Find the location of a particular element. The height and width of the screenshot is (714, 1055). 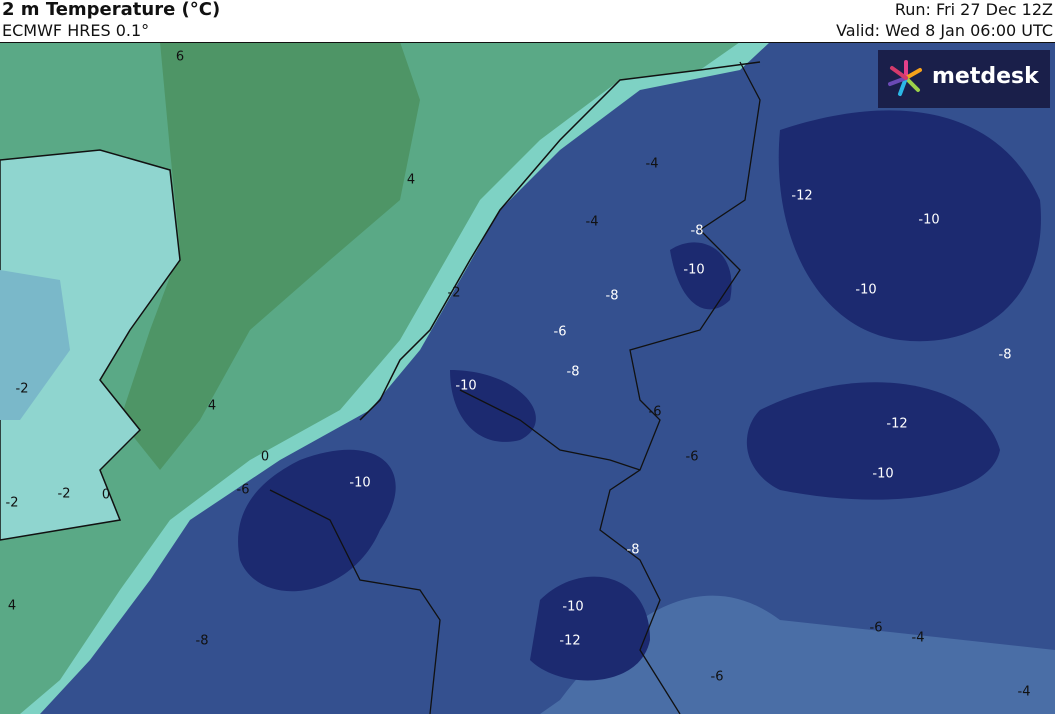

run-time: Run: Fri 27 Dec 12Z is located at coordinates (973, 9).